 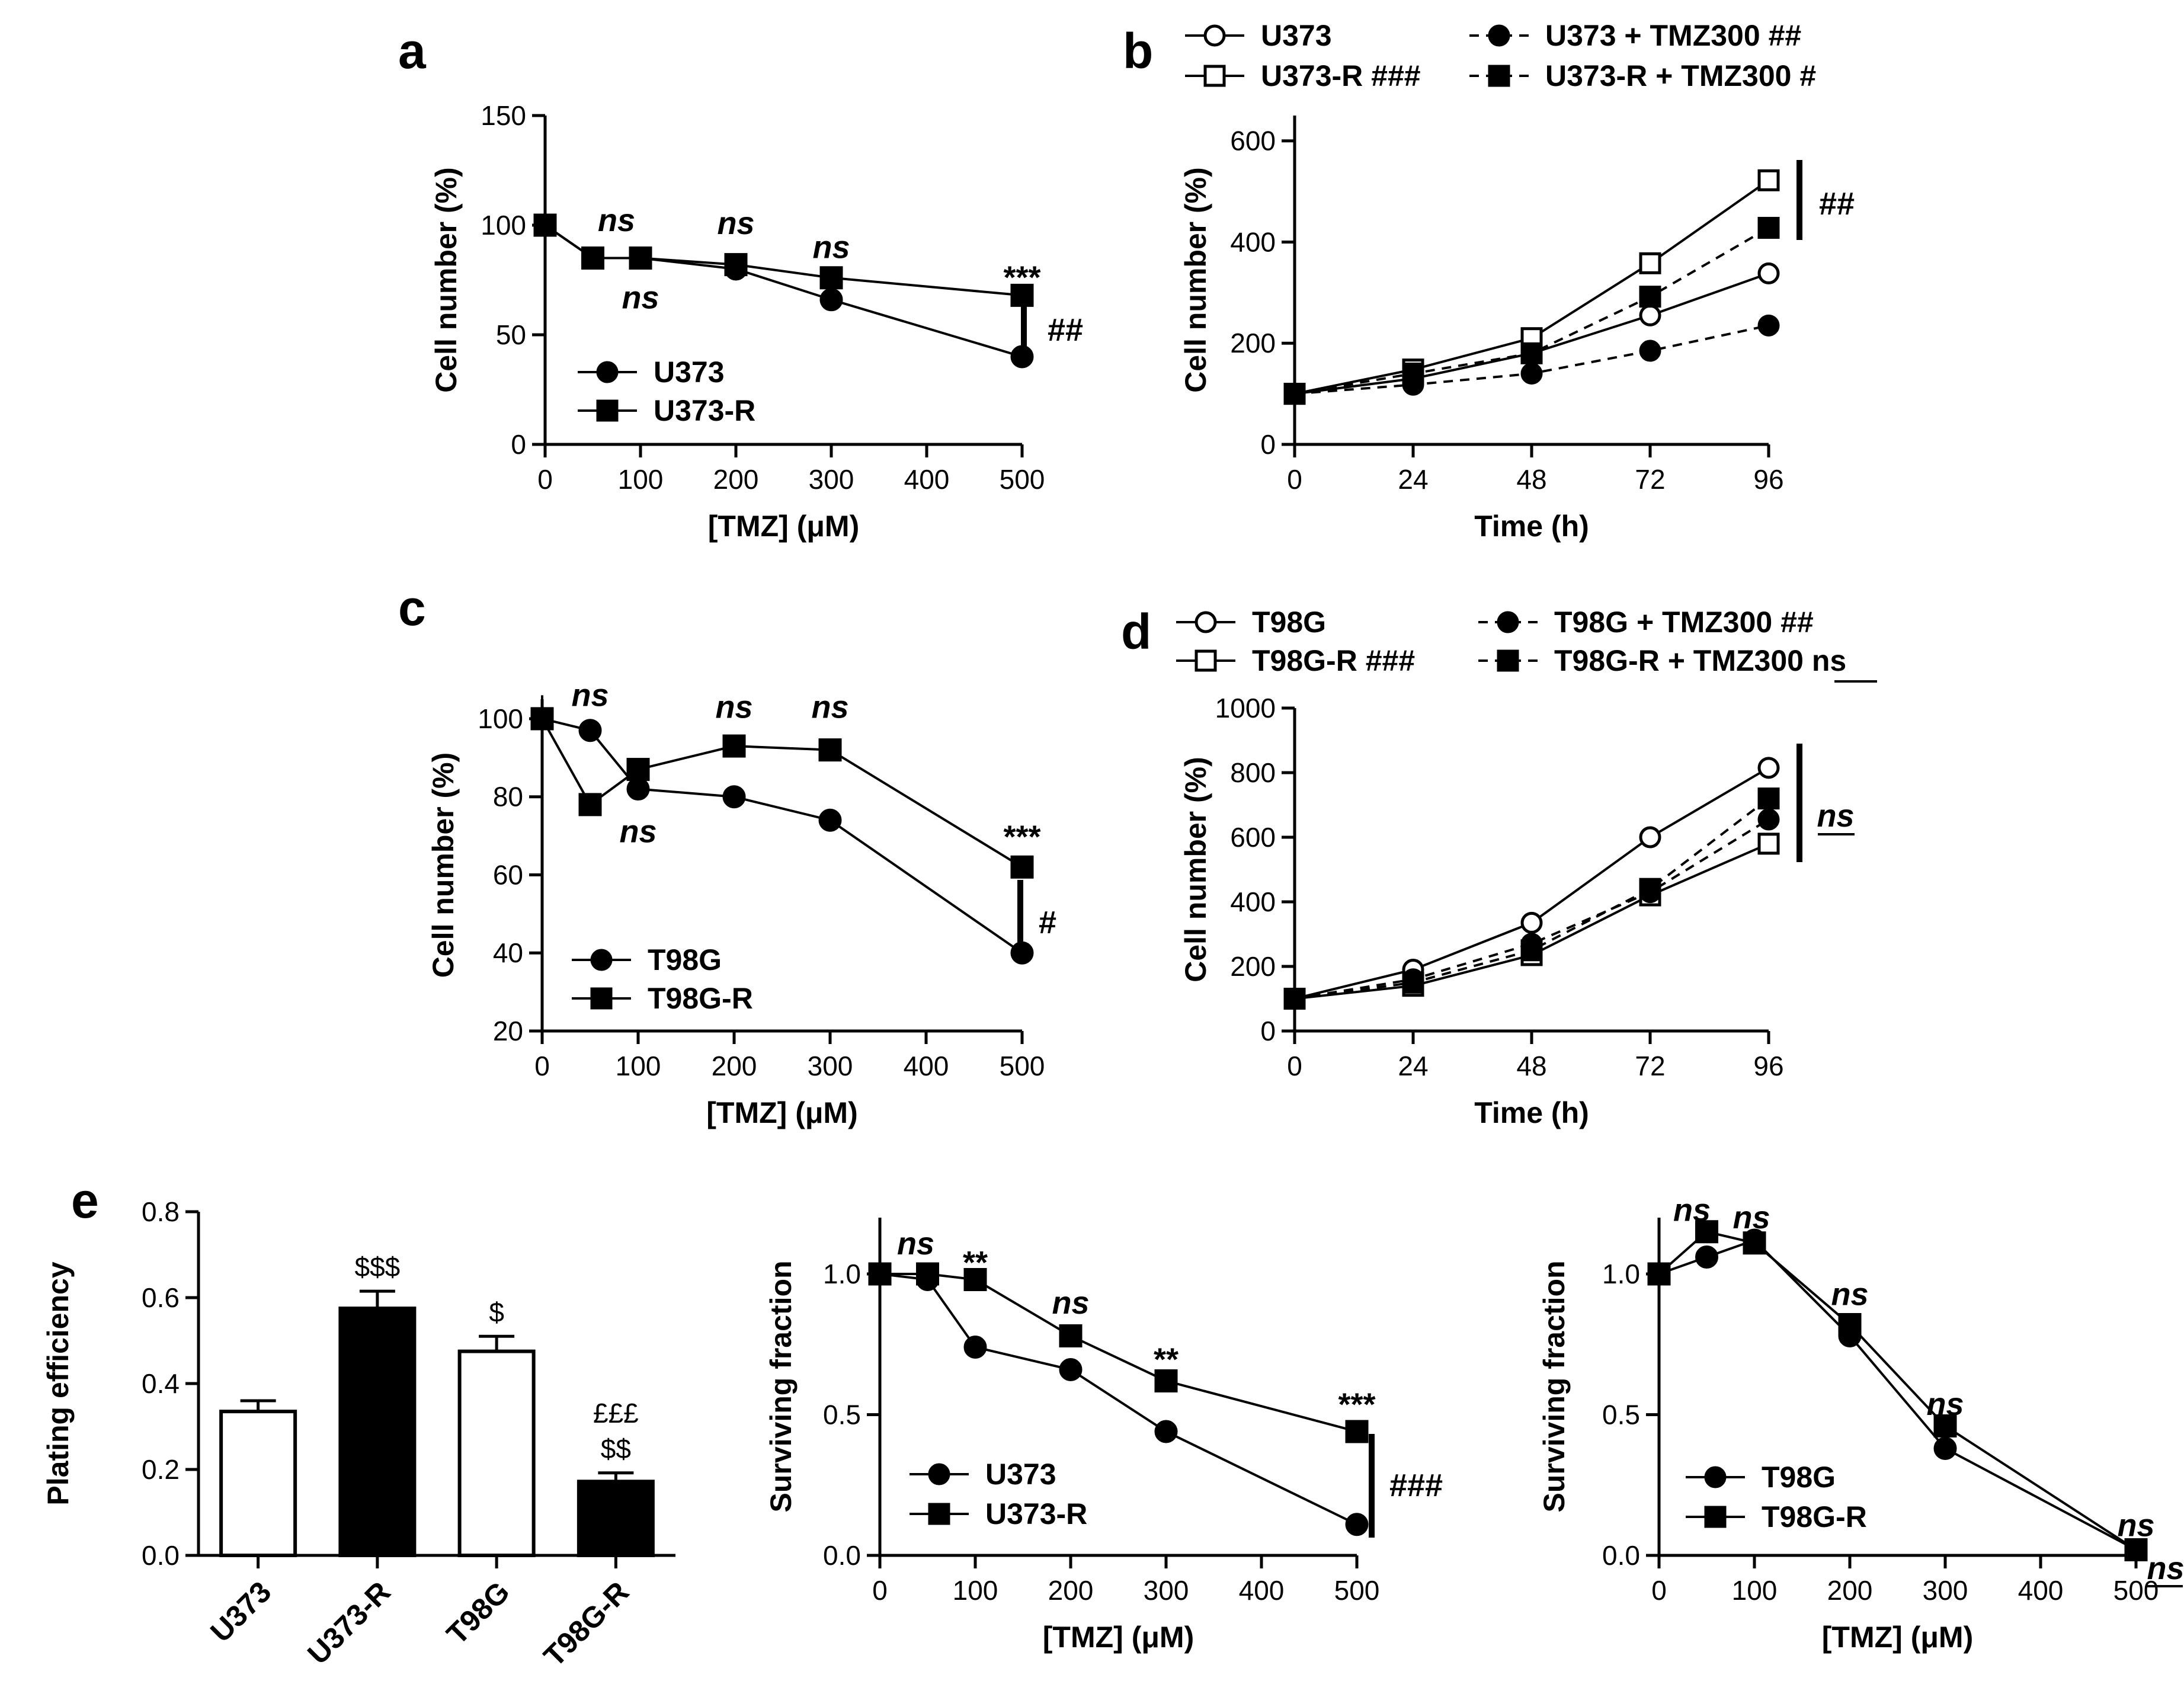 I want to click on legend-label: U373 + TMZ300 ##, so click(x=1673, y=35).